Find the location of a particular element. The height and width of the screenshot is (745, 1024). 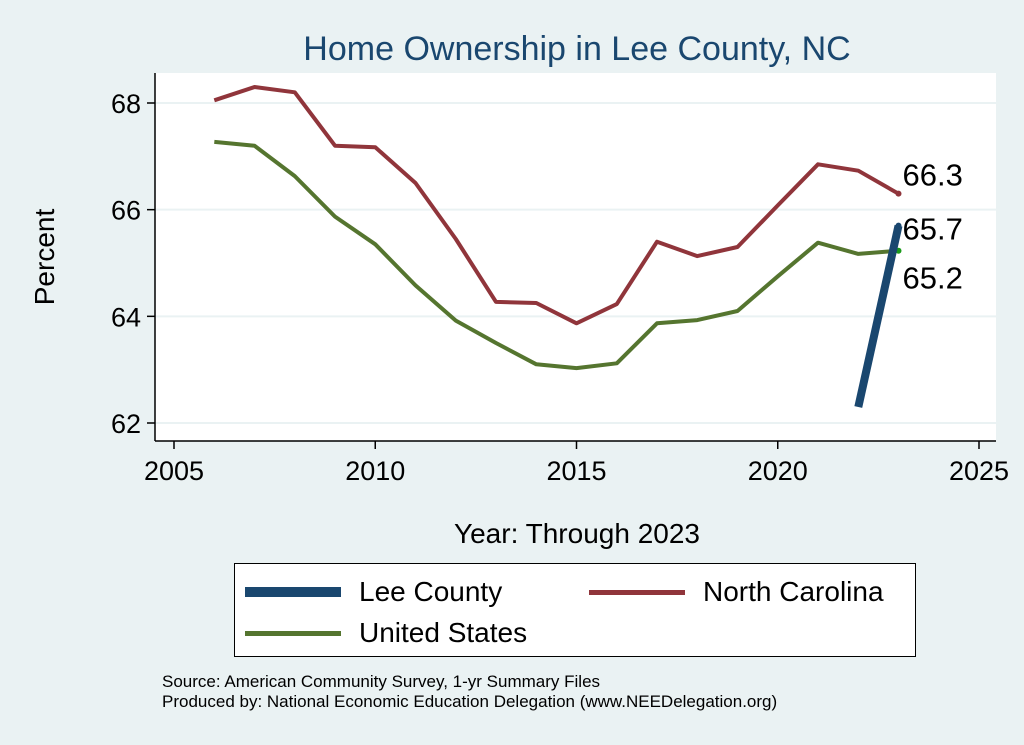

legend-label-lee-county: Lee County is located at coordinates (431, 591).